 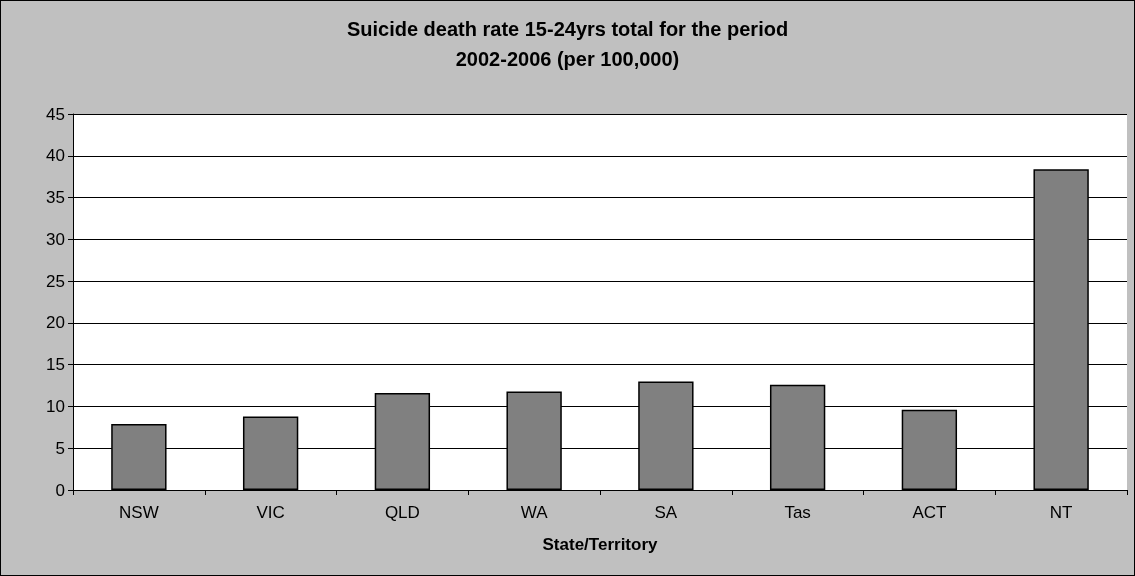 I want to click on x-axis-title: State/Territory, so click(x=600, y=544).